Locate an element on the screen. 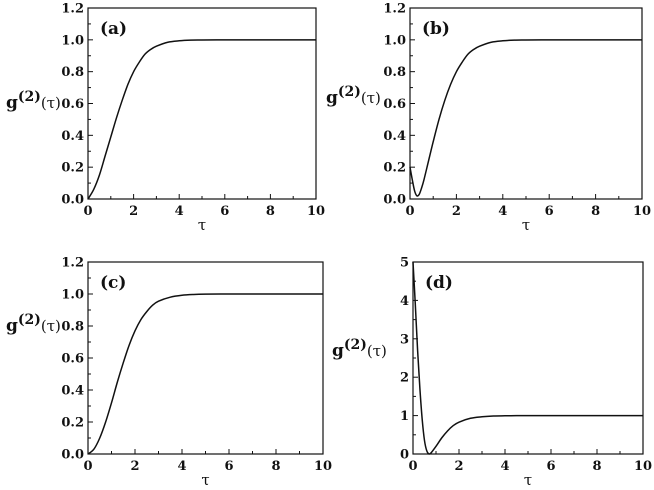  panel-label: (a) is located at coordinates (113, 29).